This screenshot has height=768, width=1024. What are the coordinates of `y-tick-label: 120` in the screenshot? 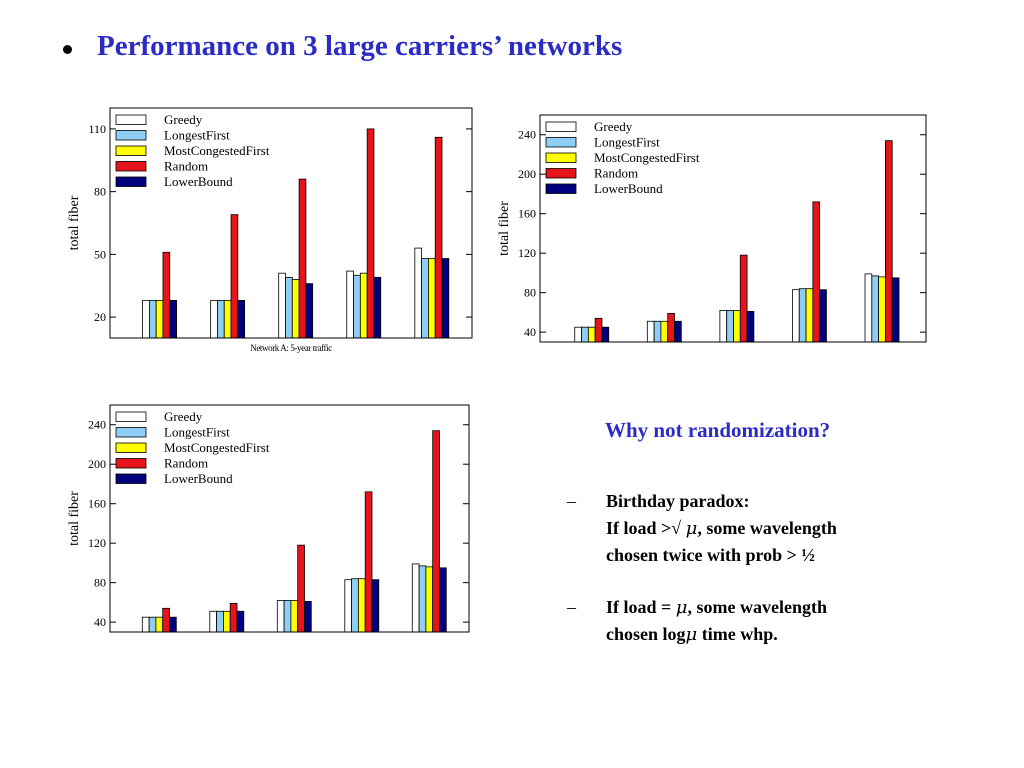 It's located at (97, 543).